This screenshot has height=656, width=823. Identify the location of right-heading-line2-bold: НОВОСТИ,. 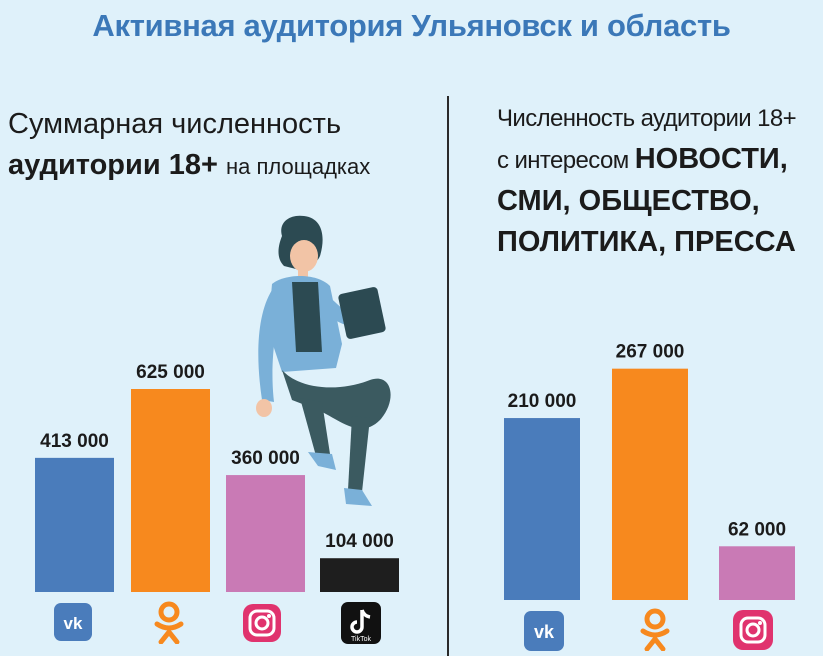
(711, 159).